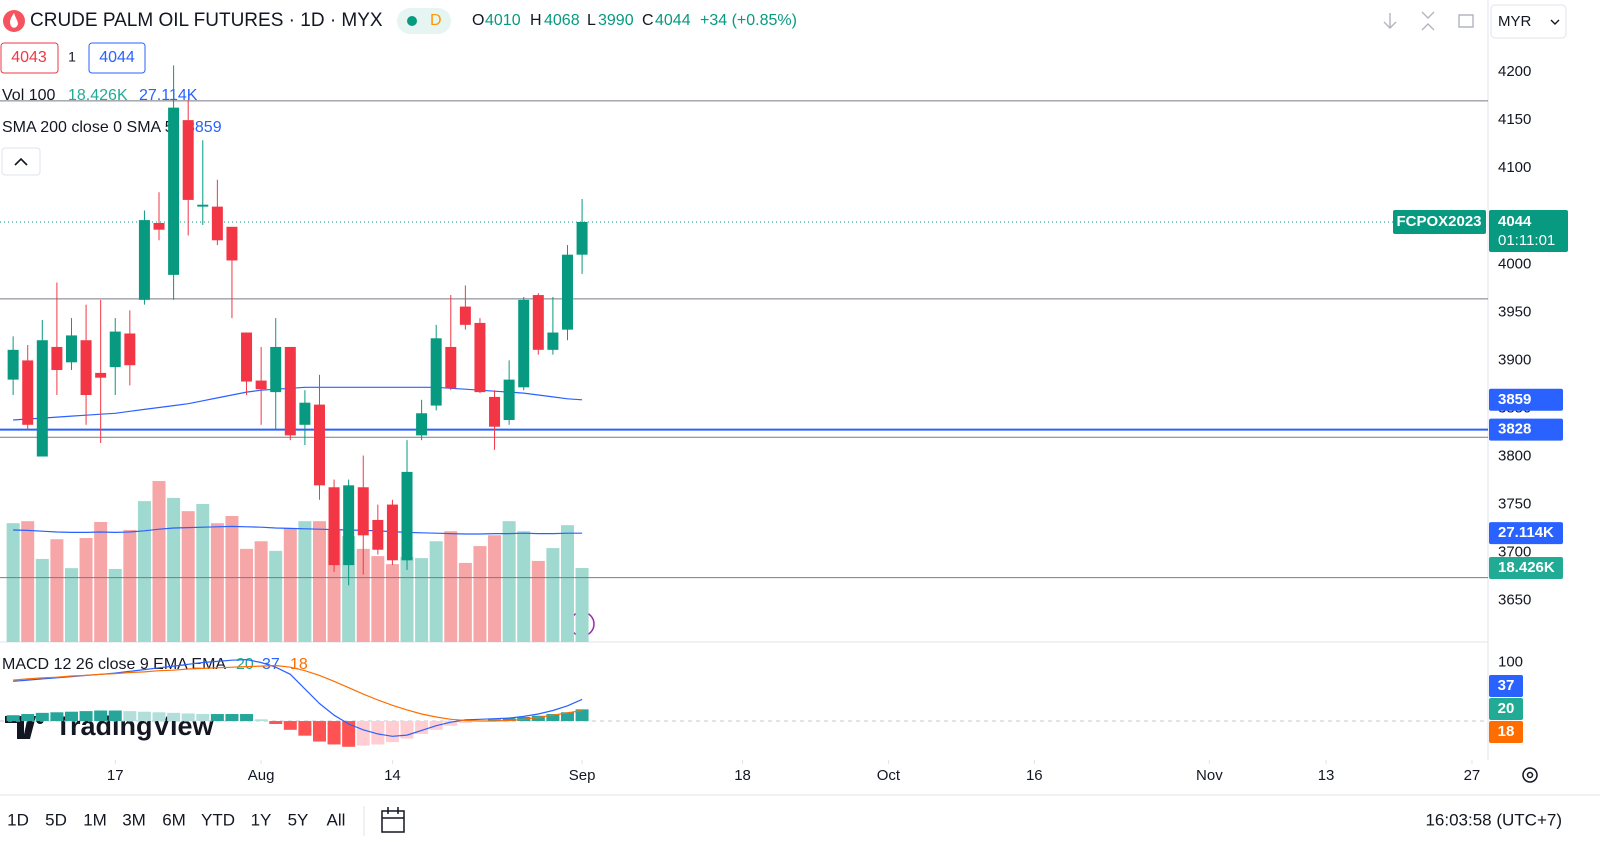 This screenshot has width=1600, height=862. I want to click on ohlc-value: 4044, so click(673, 20).